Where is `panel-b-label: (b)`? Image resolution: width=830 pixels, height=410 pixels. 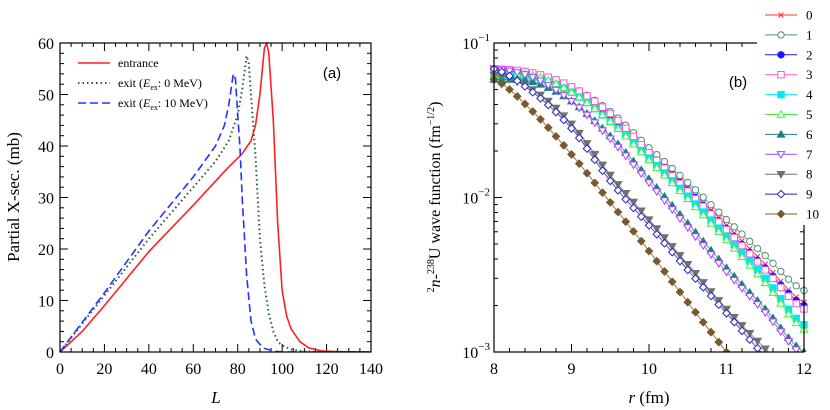 panel-b-label: (b) is located at coordinates (738, 82).